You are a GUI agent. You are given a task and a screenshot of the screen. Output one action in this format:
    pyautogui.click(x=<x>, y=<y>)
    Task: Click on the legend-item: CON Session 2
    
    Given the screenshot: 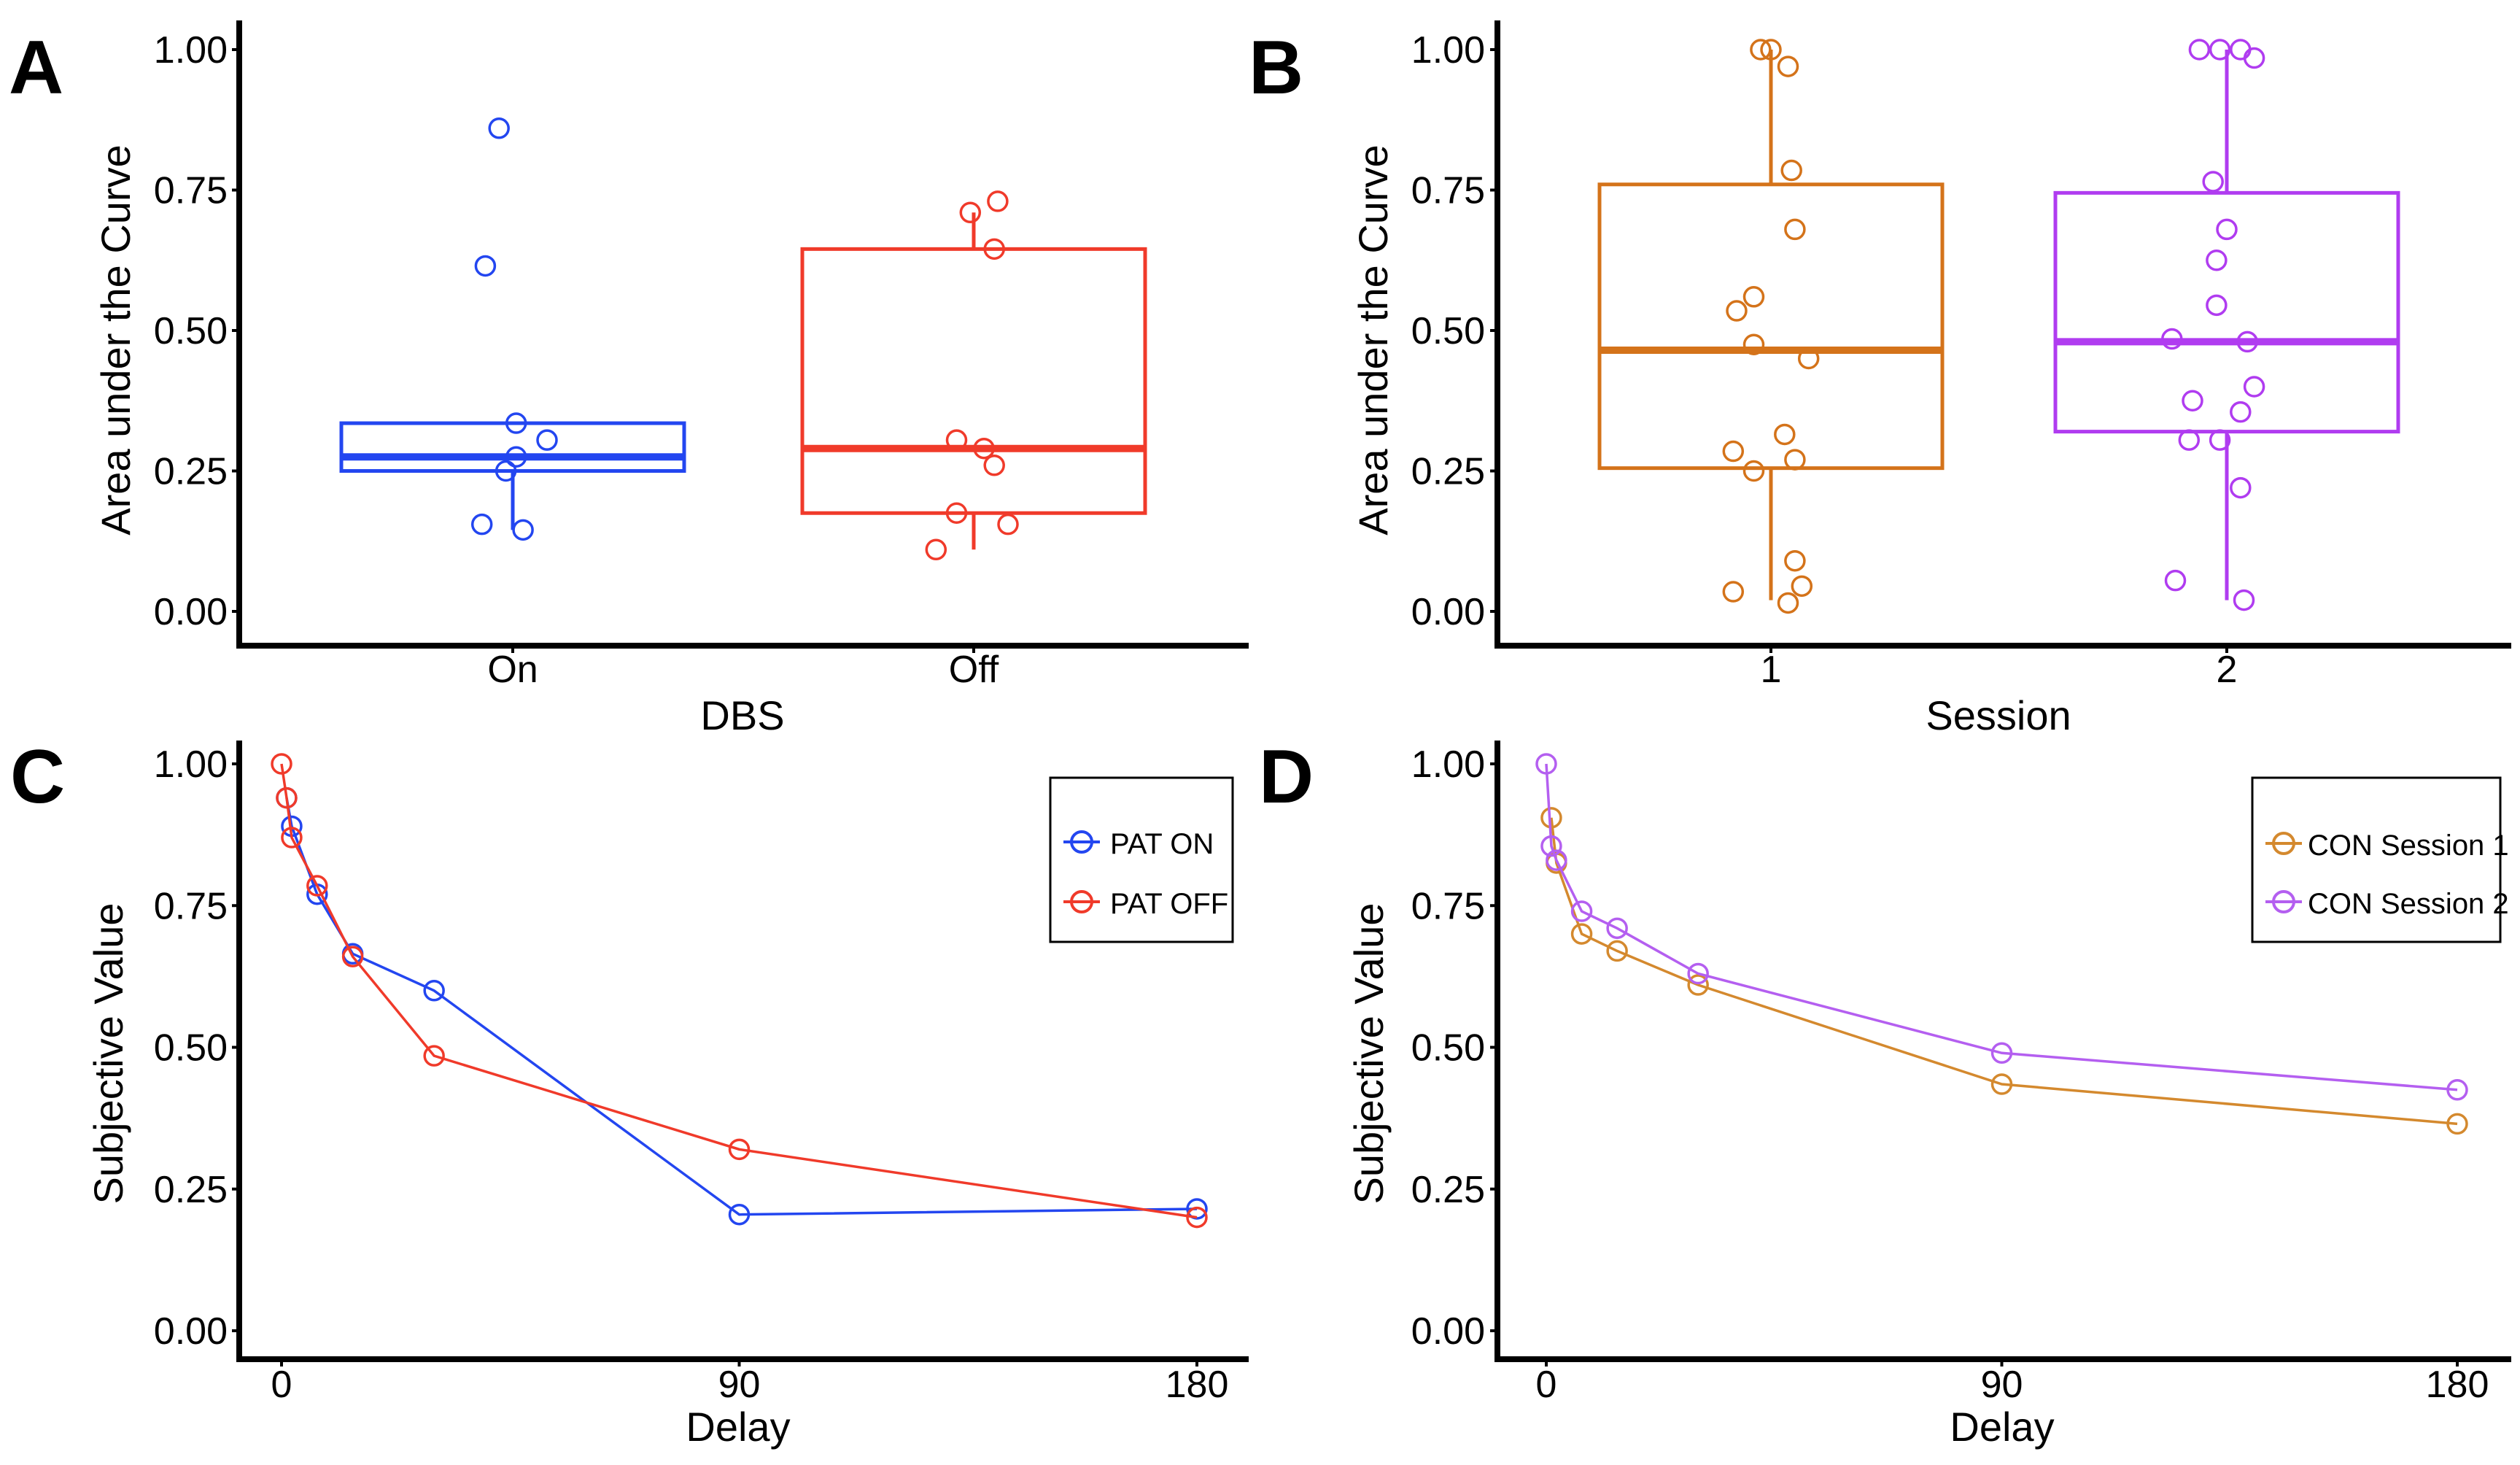 What is the action you would take?
    pyautogui.click(x=2387, y=904)
    